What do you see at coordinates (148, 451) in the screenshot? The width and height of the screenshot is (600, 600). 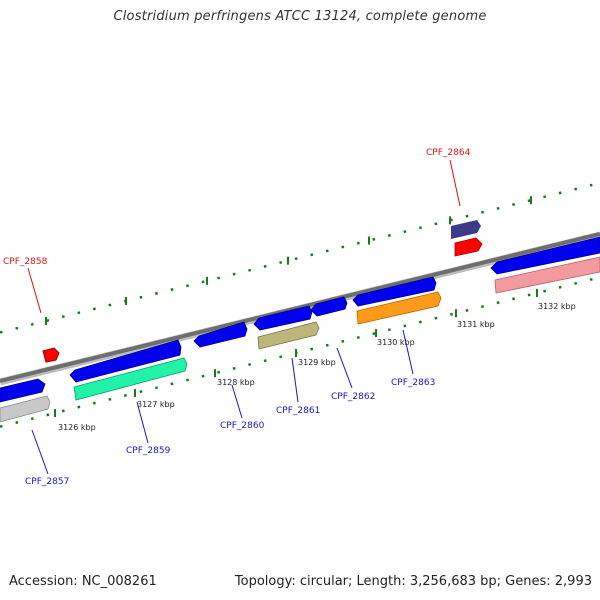 I see `gene-label-cpf-2859: CPF_2859` at bounding box center [148, 451].